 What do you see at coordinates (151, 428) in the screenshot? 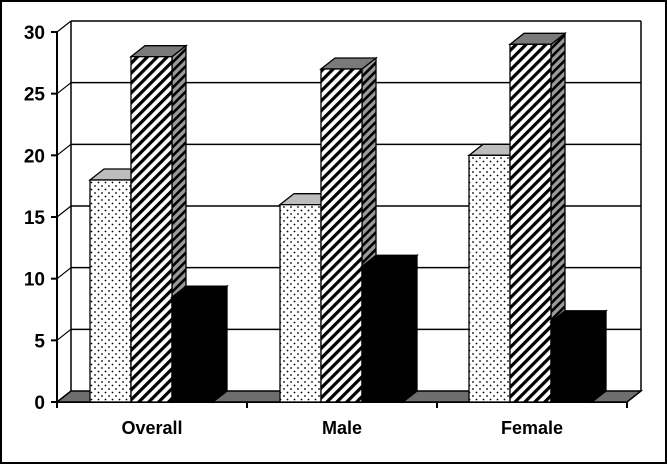
I see `x-category-label: Overall` at bounding box center [151, 428].